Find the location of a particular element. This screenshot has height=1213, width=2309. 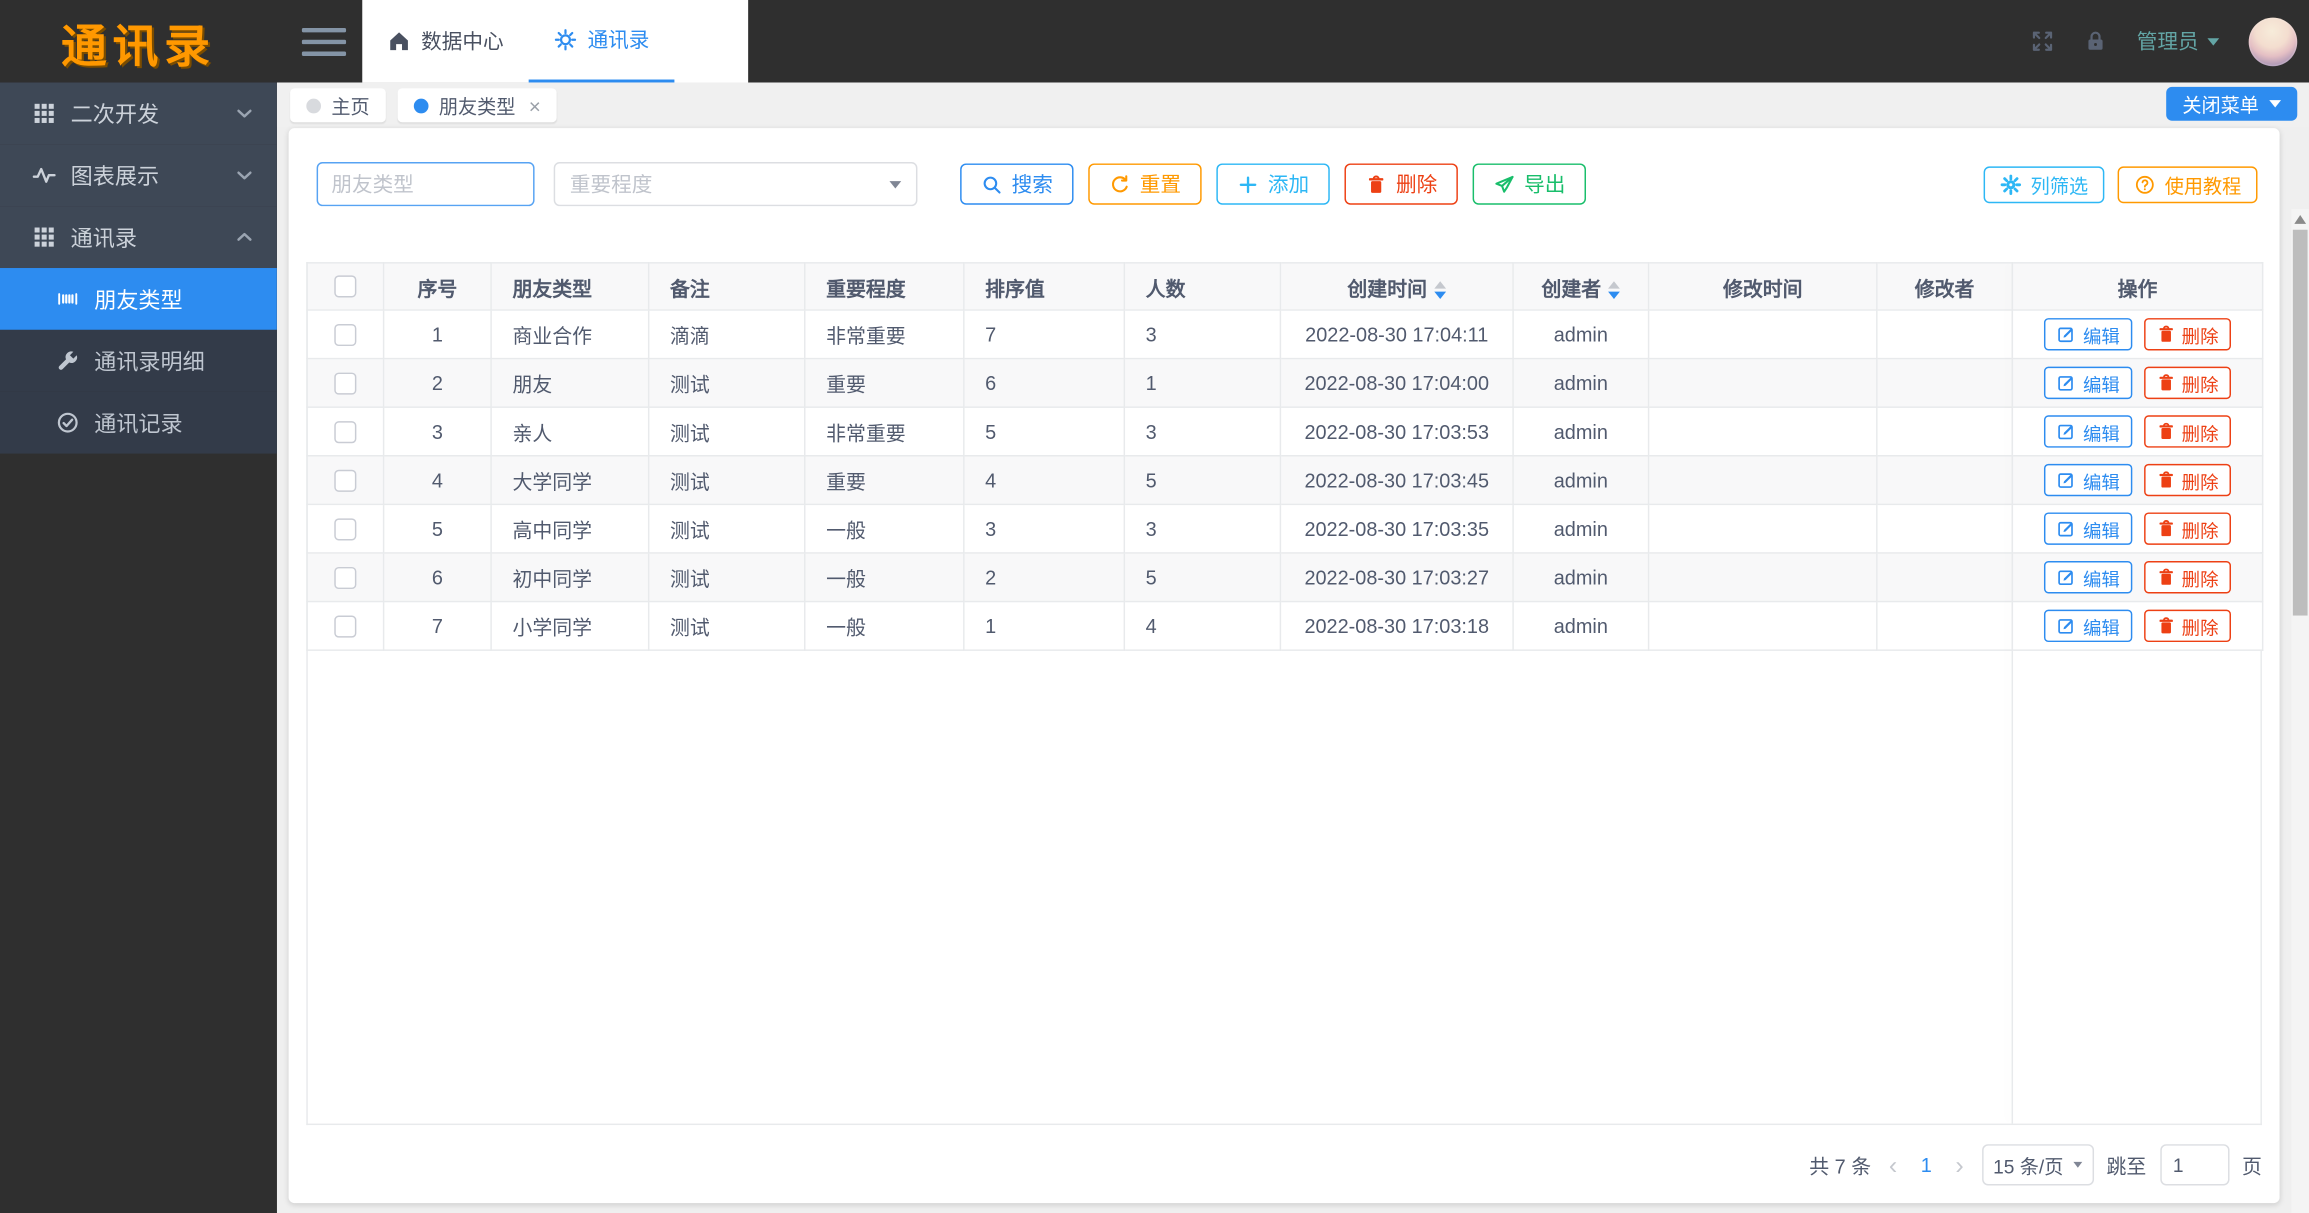

cell-modifier is located at coordinates (1945, 577).